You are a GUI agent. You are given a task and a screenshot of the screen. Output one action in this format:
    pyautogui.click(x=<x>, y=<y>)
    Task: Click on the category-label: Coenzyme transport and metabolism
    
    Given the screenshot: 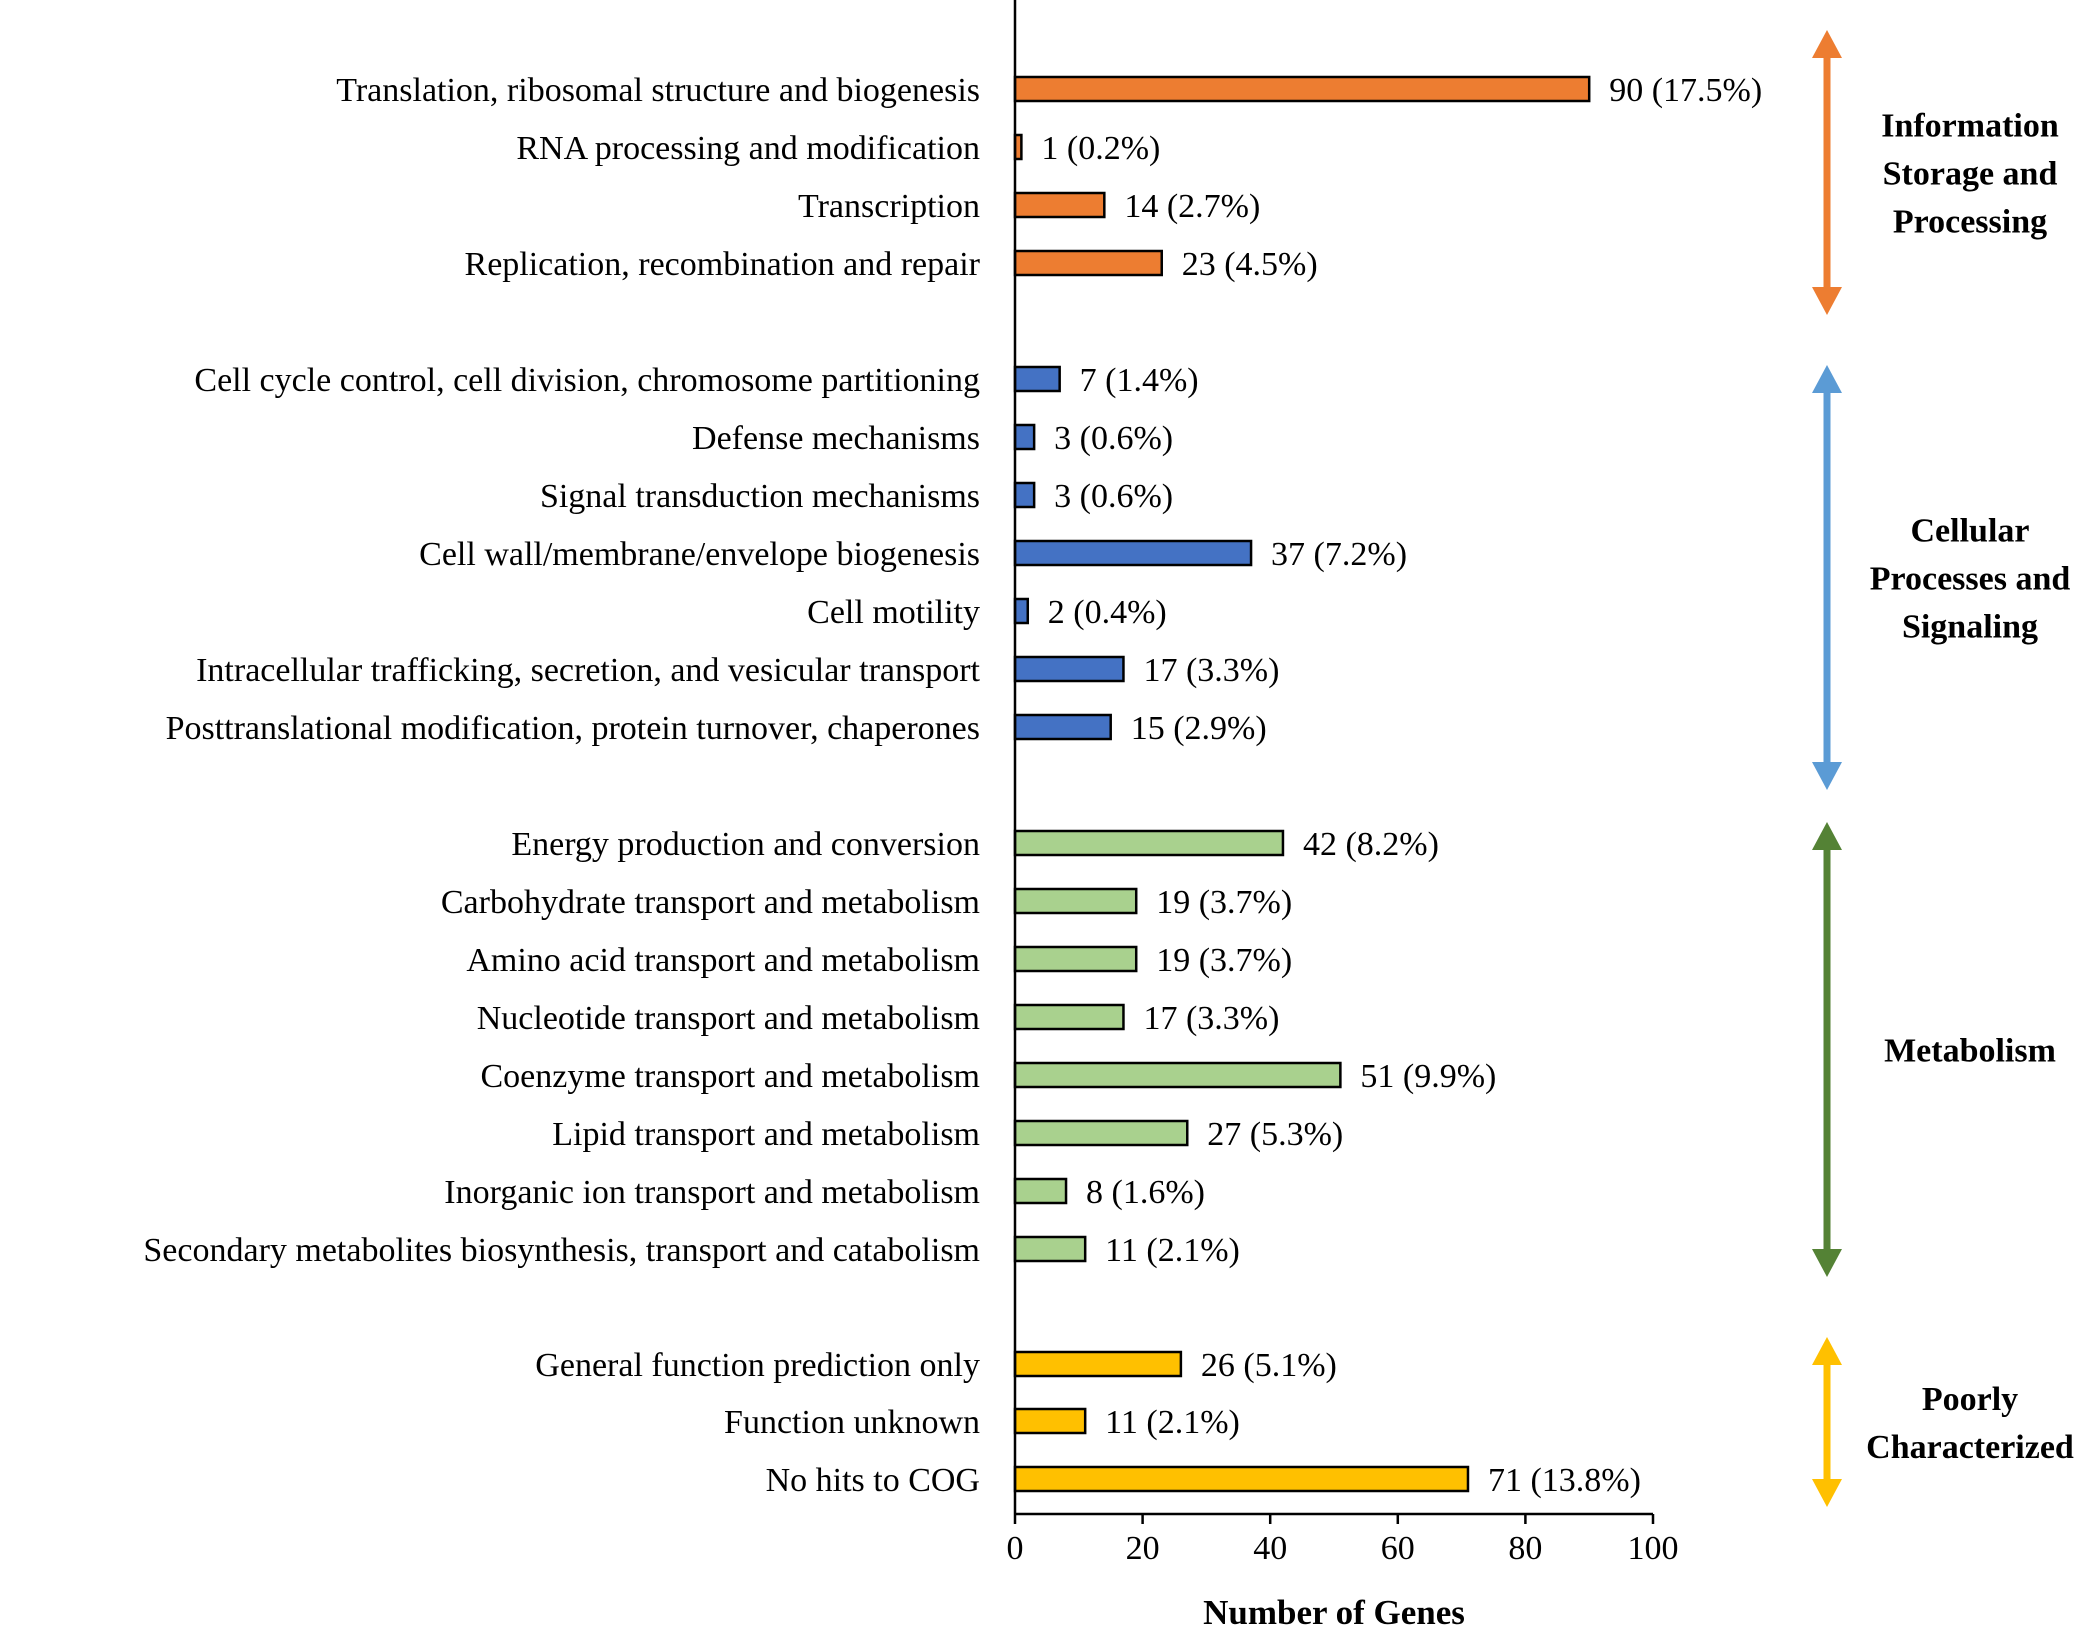 What is the action you would take?
    pyautogui.click(x=731, y=1076)
    